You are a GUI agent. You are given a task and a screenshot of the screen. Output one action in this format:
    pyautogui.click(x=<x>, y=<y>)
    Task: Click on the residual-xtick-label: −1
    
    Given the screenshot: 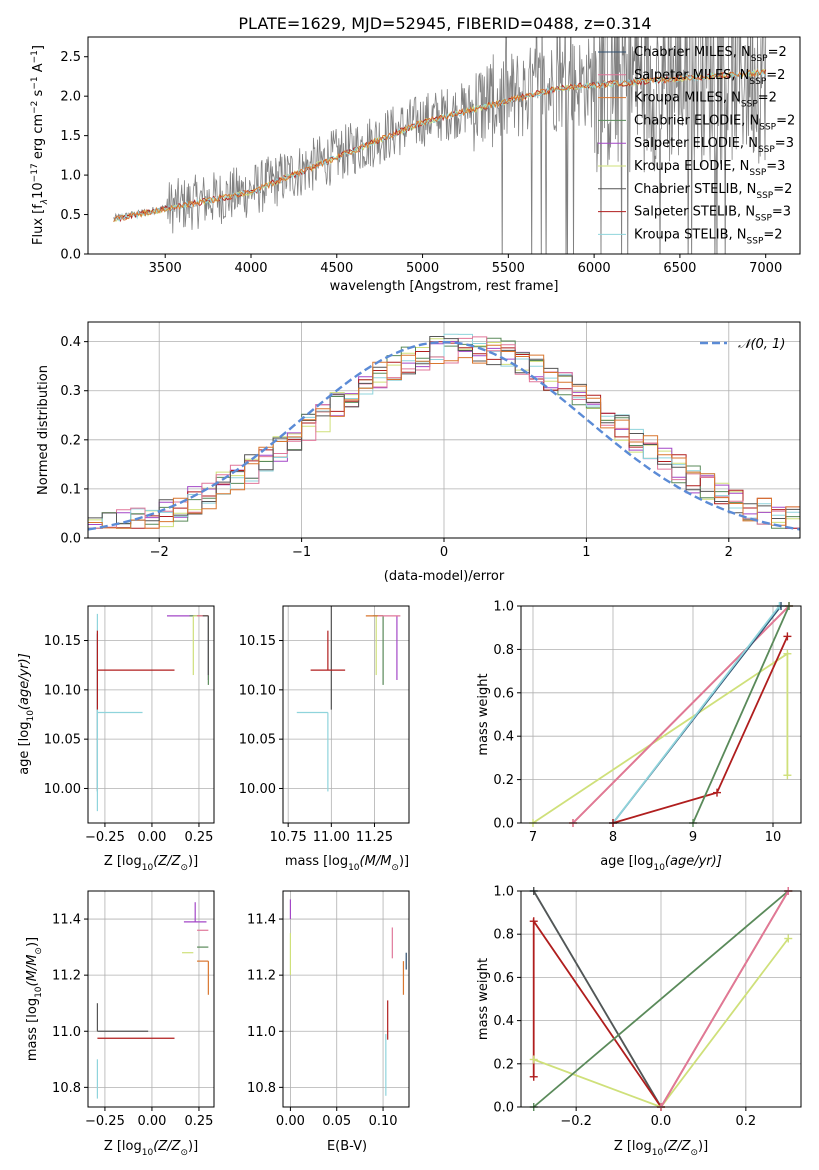 What is the action you would take?
    pyautogui.click(x=301, y=552)
    